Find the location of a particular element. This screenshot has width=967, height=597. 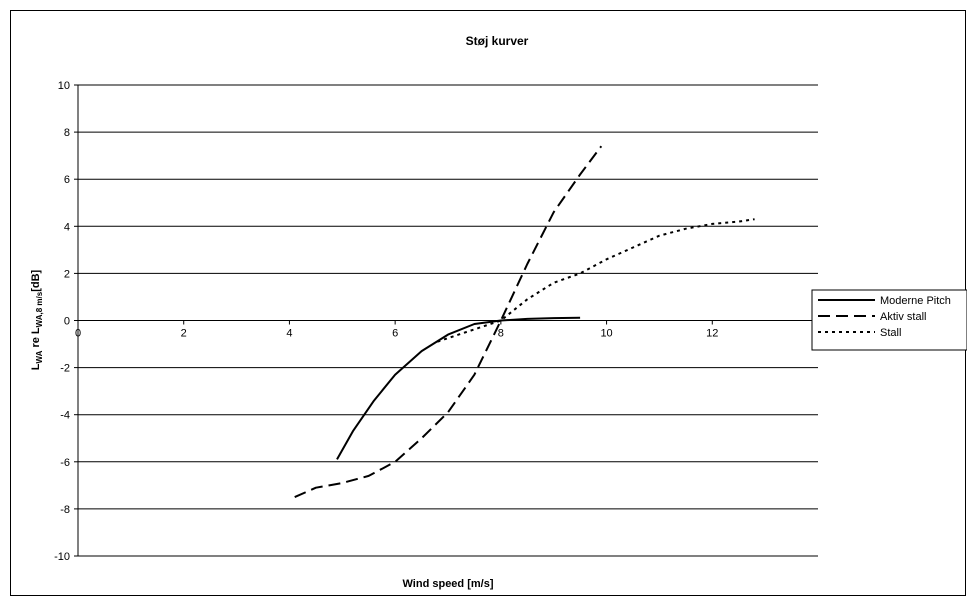

y-tick-label: 4 is located at coordinates (67, 227).